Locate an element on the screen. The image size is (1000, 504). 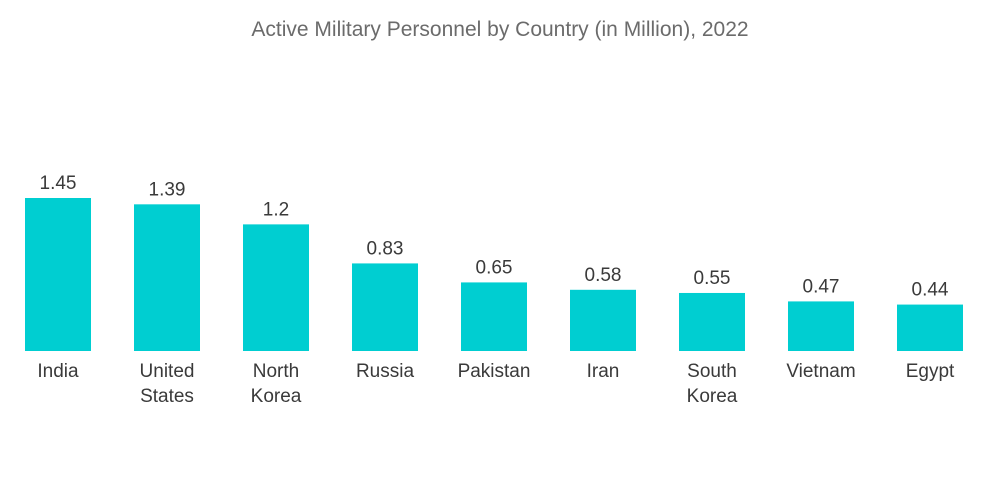
value-label-india: 1.45 is located at coordinates (58, 183).